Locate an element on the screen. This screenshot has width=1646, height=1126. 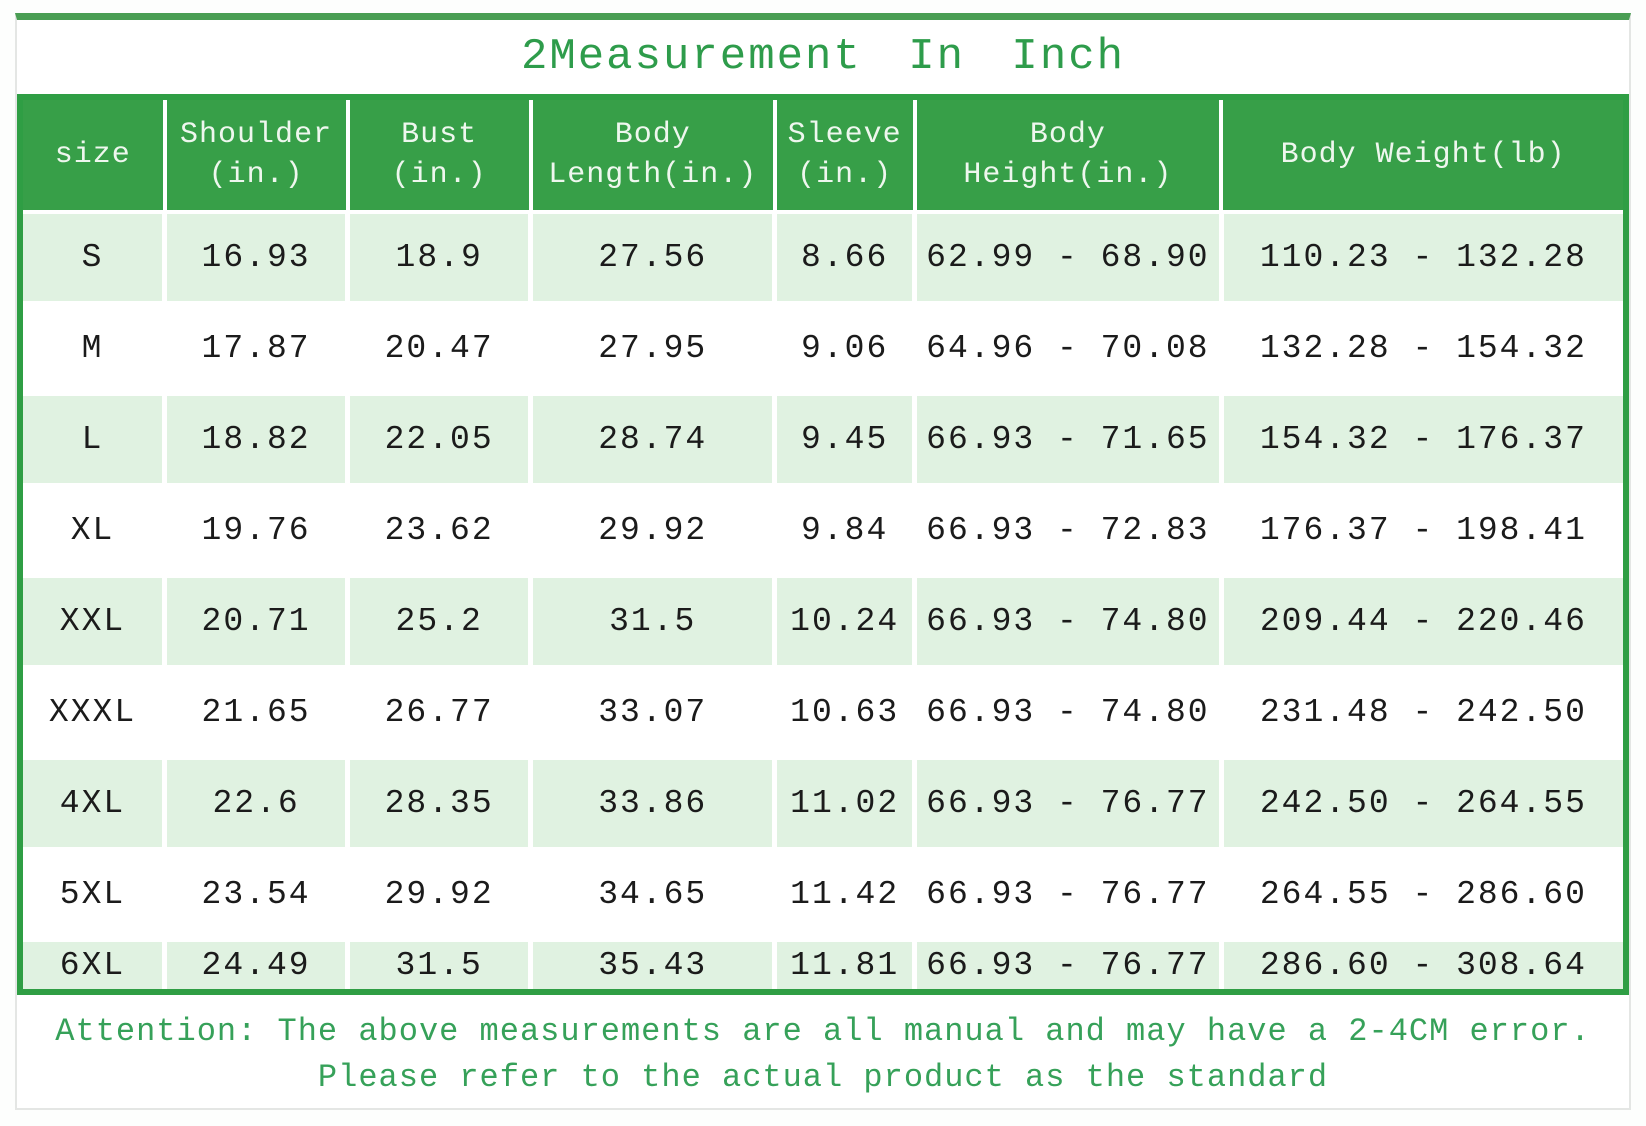
cell-body-weight: 110.23 - 132.28 is located at coordinates (1422, 256).